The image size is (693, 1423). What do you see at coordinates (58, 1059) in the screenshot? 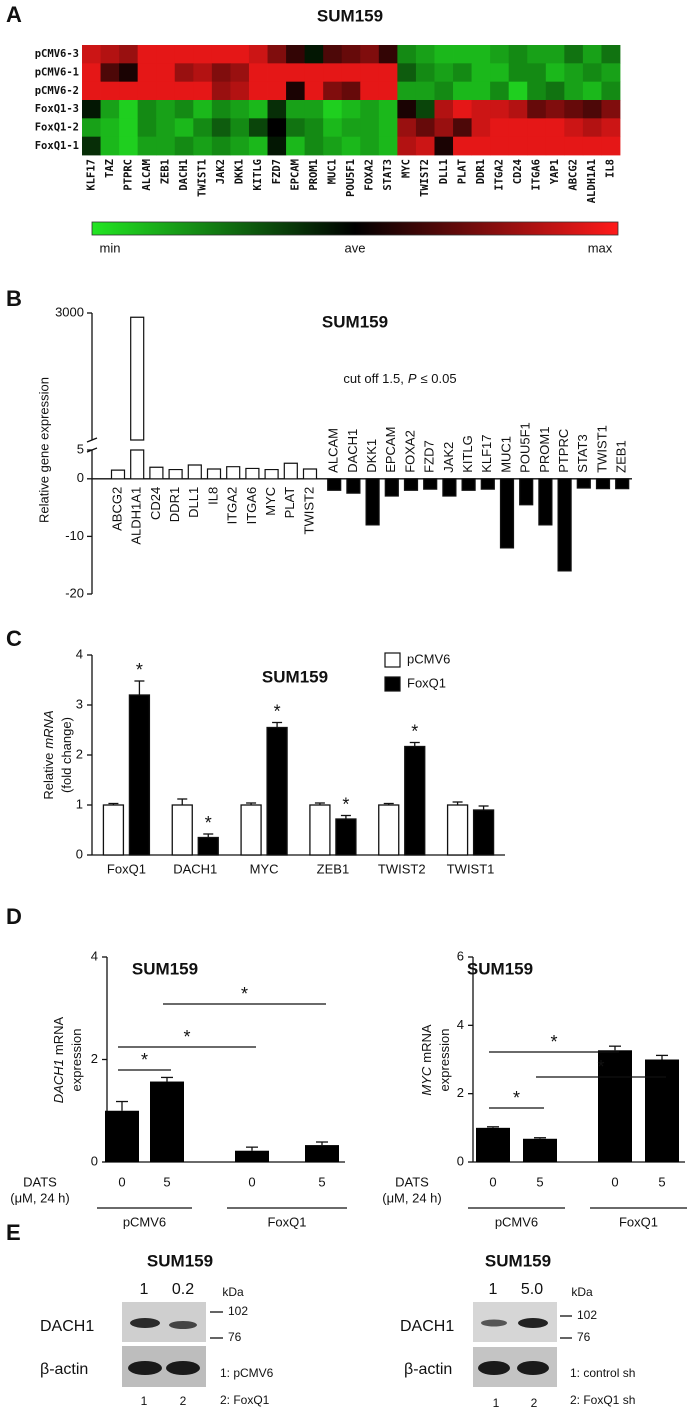
I see `y-axis-label: DACH1 mRNA` at bounding box center [58, 1059].